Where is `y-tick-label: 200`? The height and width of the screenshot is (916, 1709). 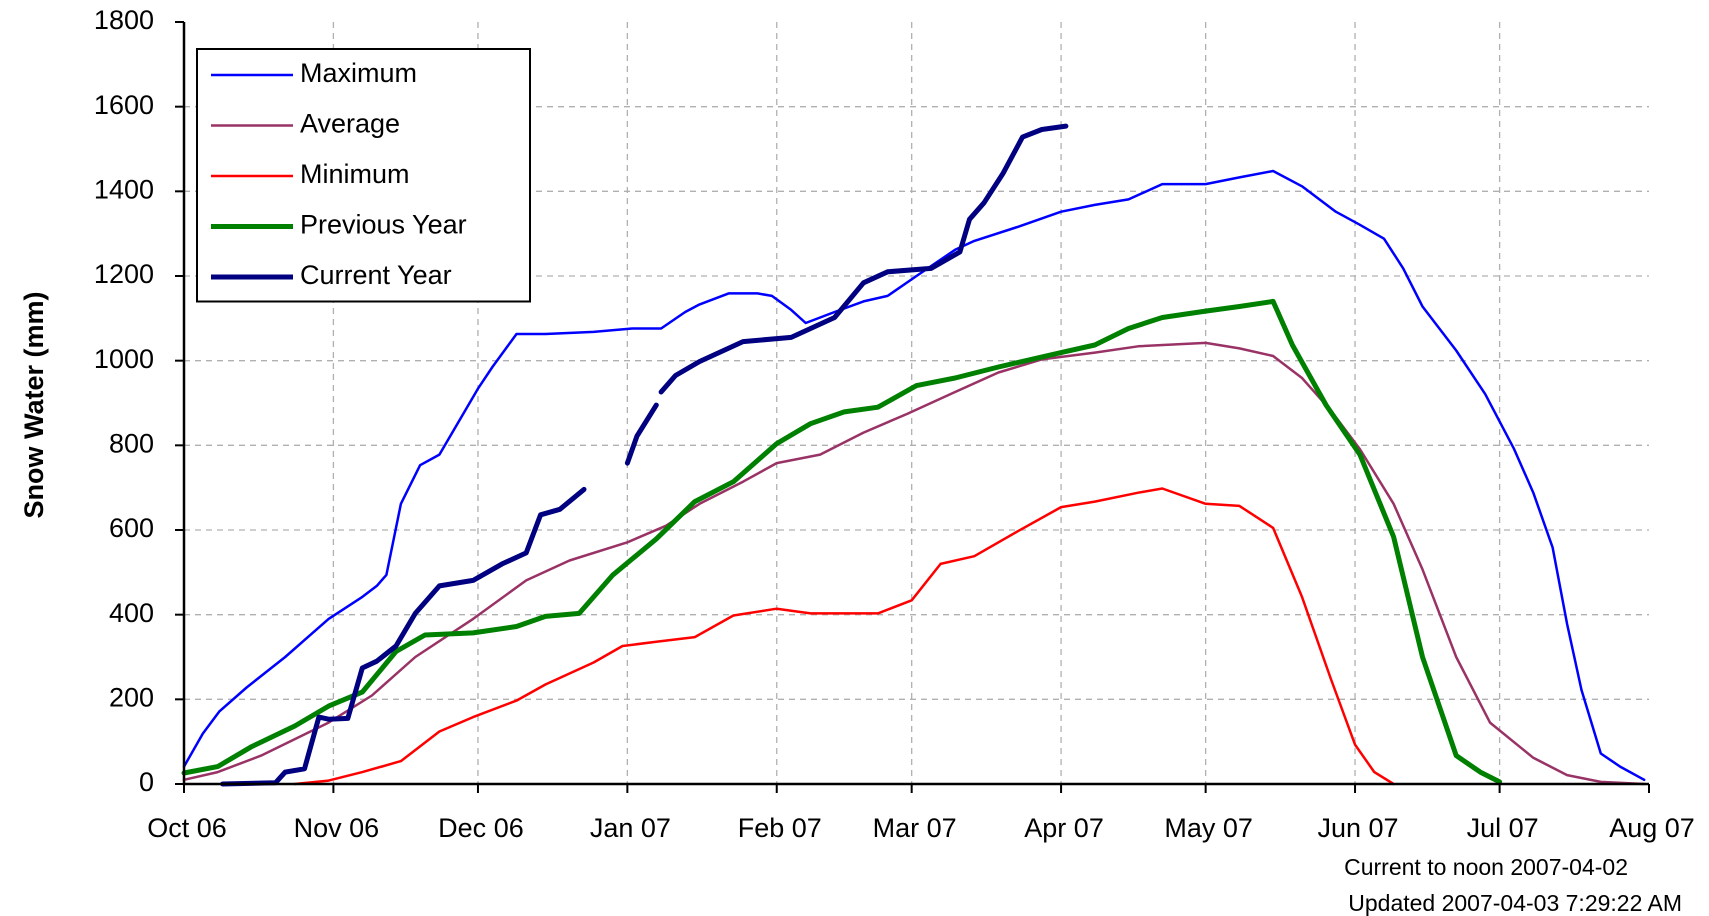
y-tick-label: 200 is located at coordinates (131, 697).